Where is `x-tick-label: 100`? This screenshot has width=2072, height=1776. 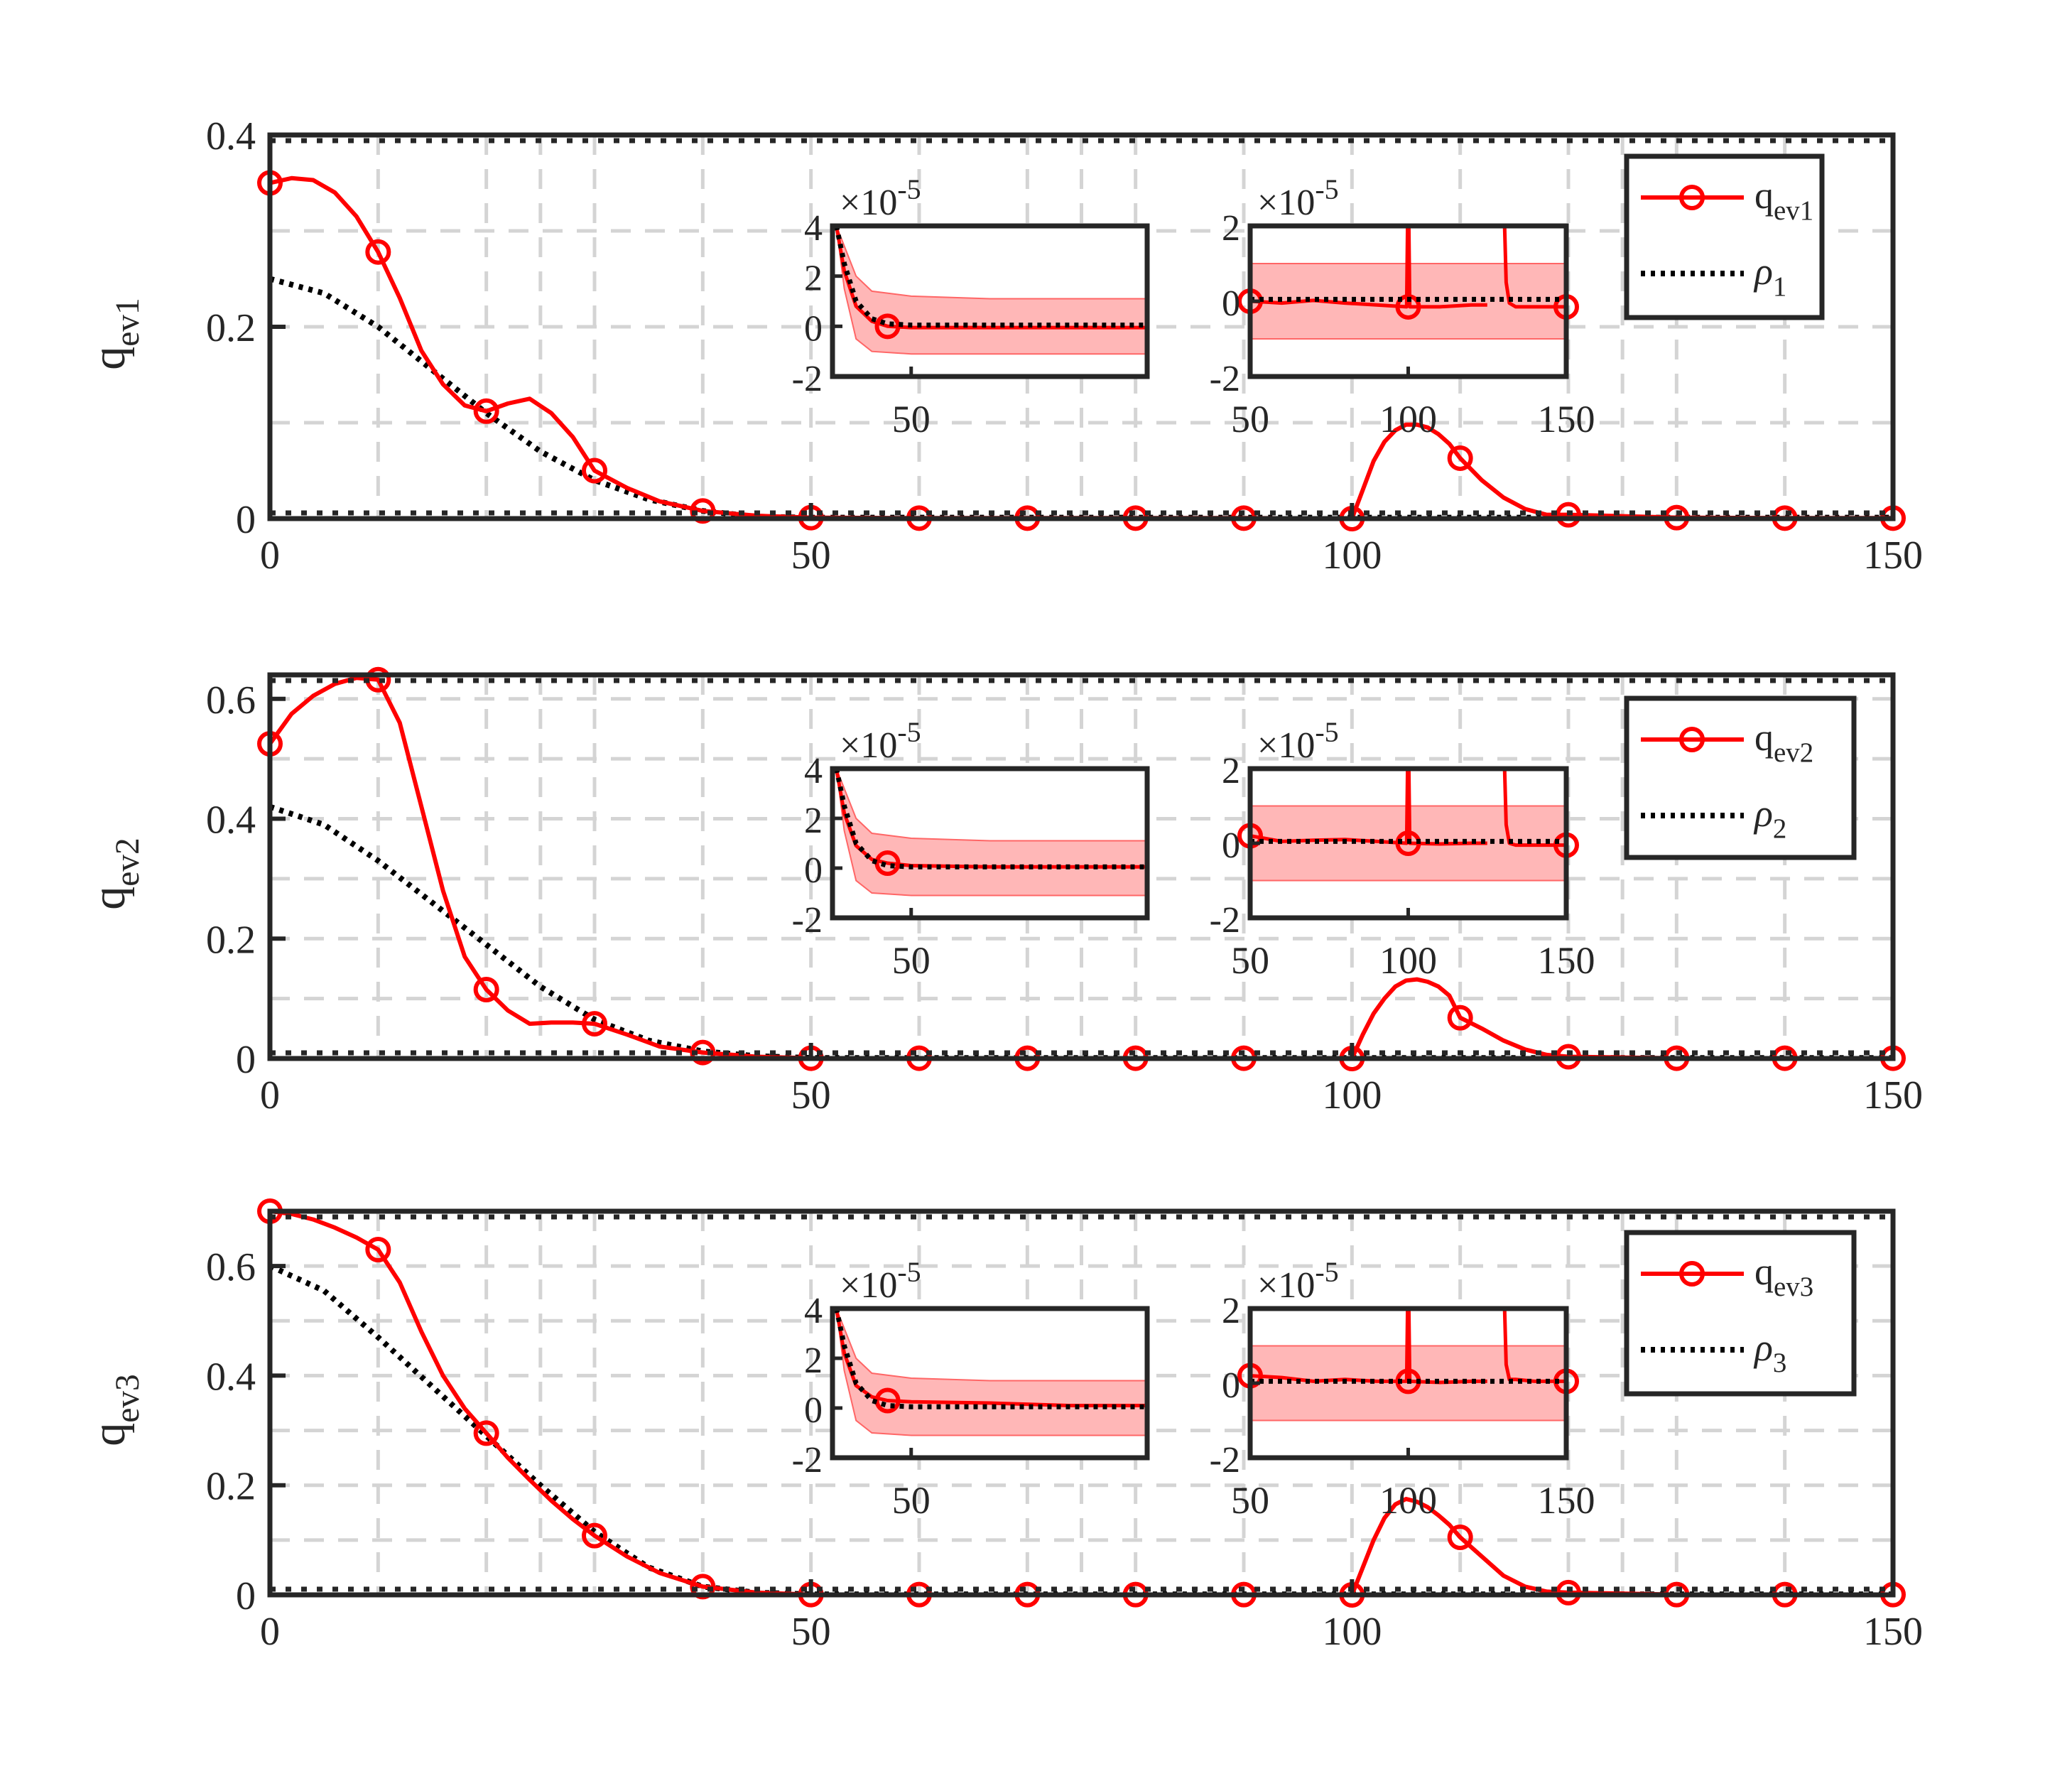
x-tick-label: 100 is located at coordinates (1352, 1095).